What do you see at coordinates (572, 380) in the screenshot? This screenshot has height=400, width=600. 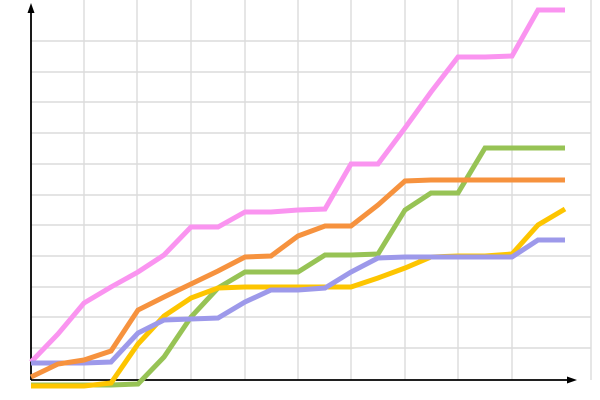 I see `x-axis-arrow-icon` at bounding box center [572, 380].